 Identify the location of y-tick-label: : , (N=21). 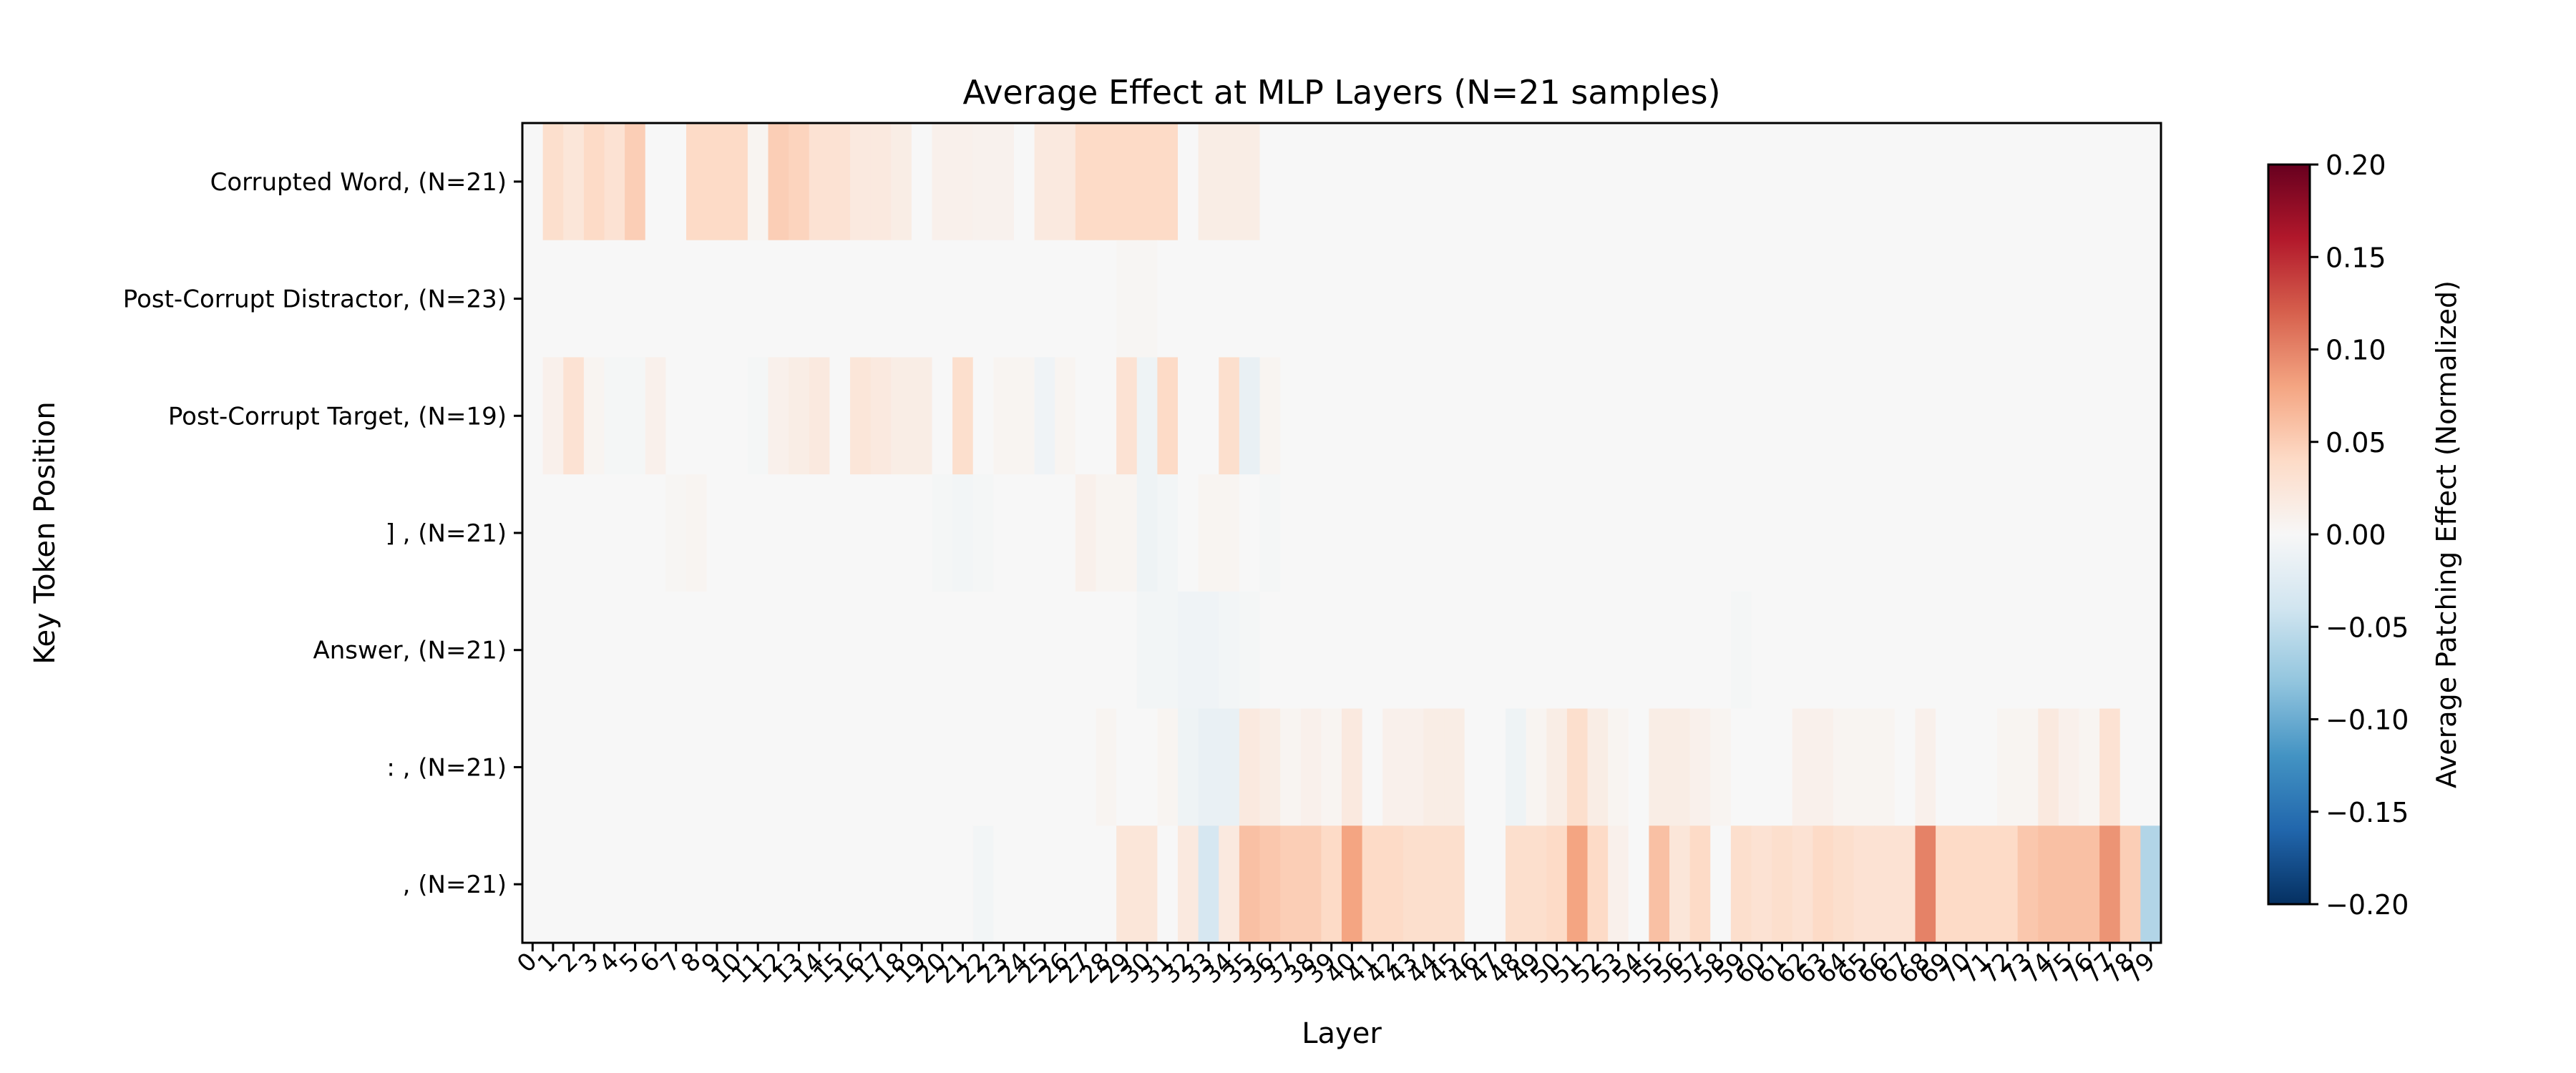
(446, 767).